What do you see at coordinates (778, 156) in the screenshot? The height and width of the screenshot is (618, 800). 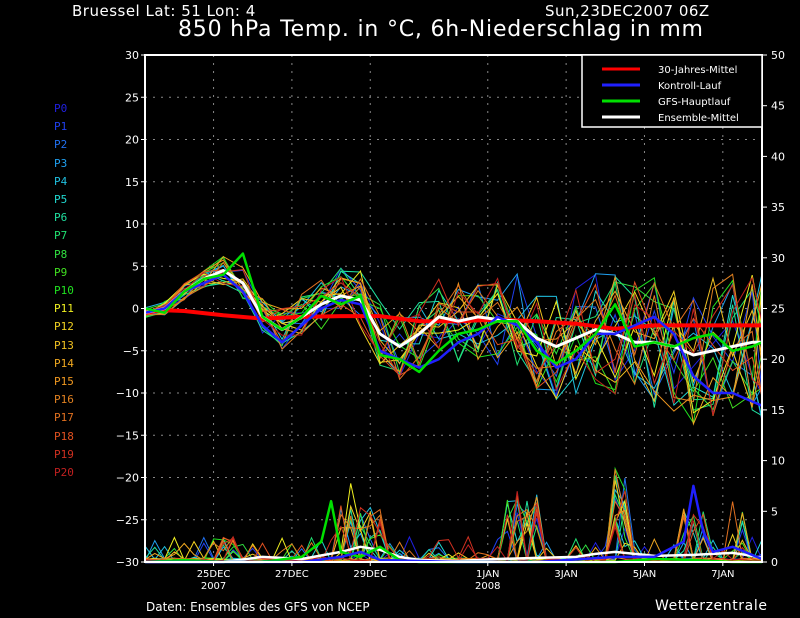 I see `right-tick-label: 40` at bounding box center [778, 156].